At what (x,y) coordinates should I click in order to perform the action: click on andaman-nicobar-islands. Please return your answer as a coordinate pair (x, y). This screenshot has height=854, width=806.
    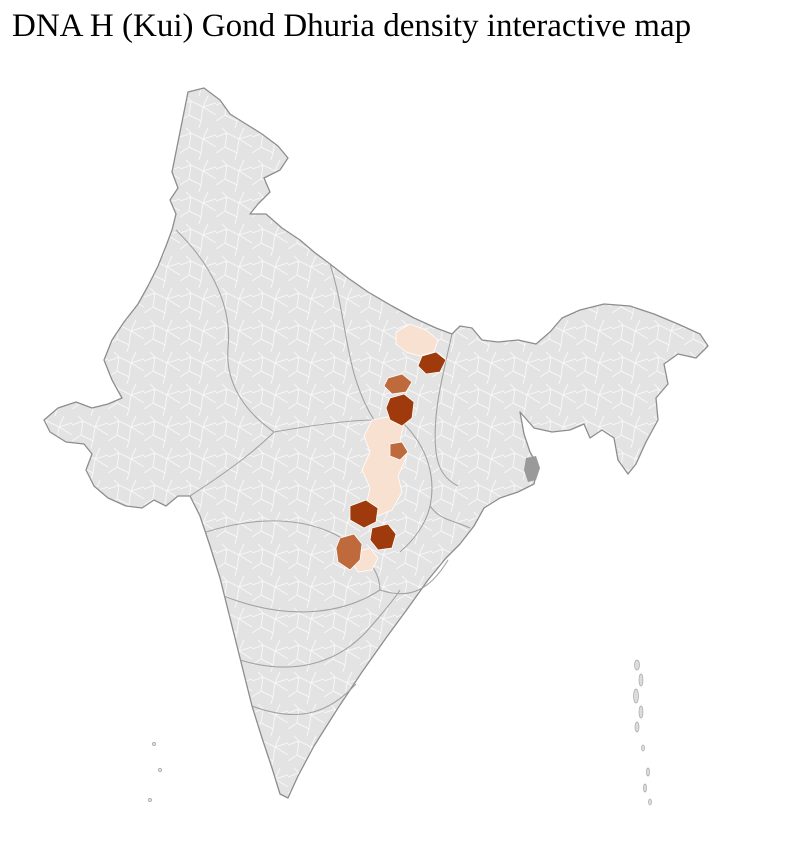
    Looking at the image, I should click on (642, 732).